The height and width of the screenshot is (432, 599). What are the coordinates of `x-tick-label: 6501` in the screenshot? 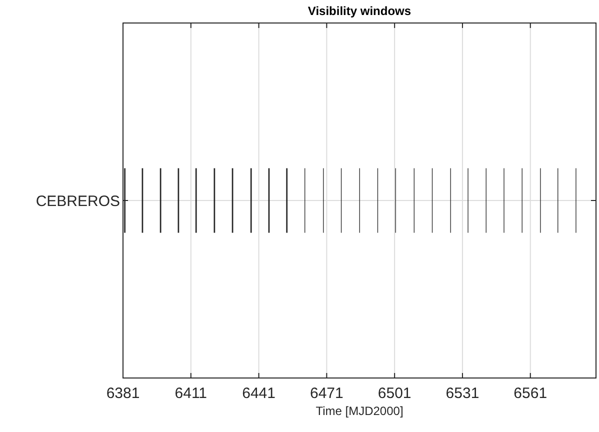 It's located at (395, 393).